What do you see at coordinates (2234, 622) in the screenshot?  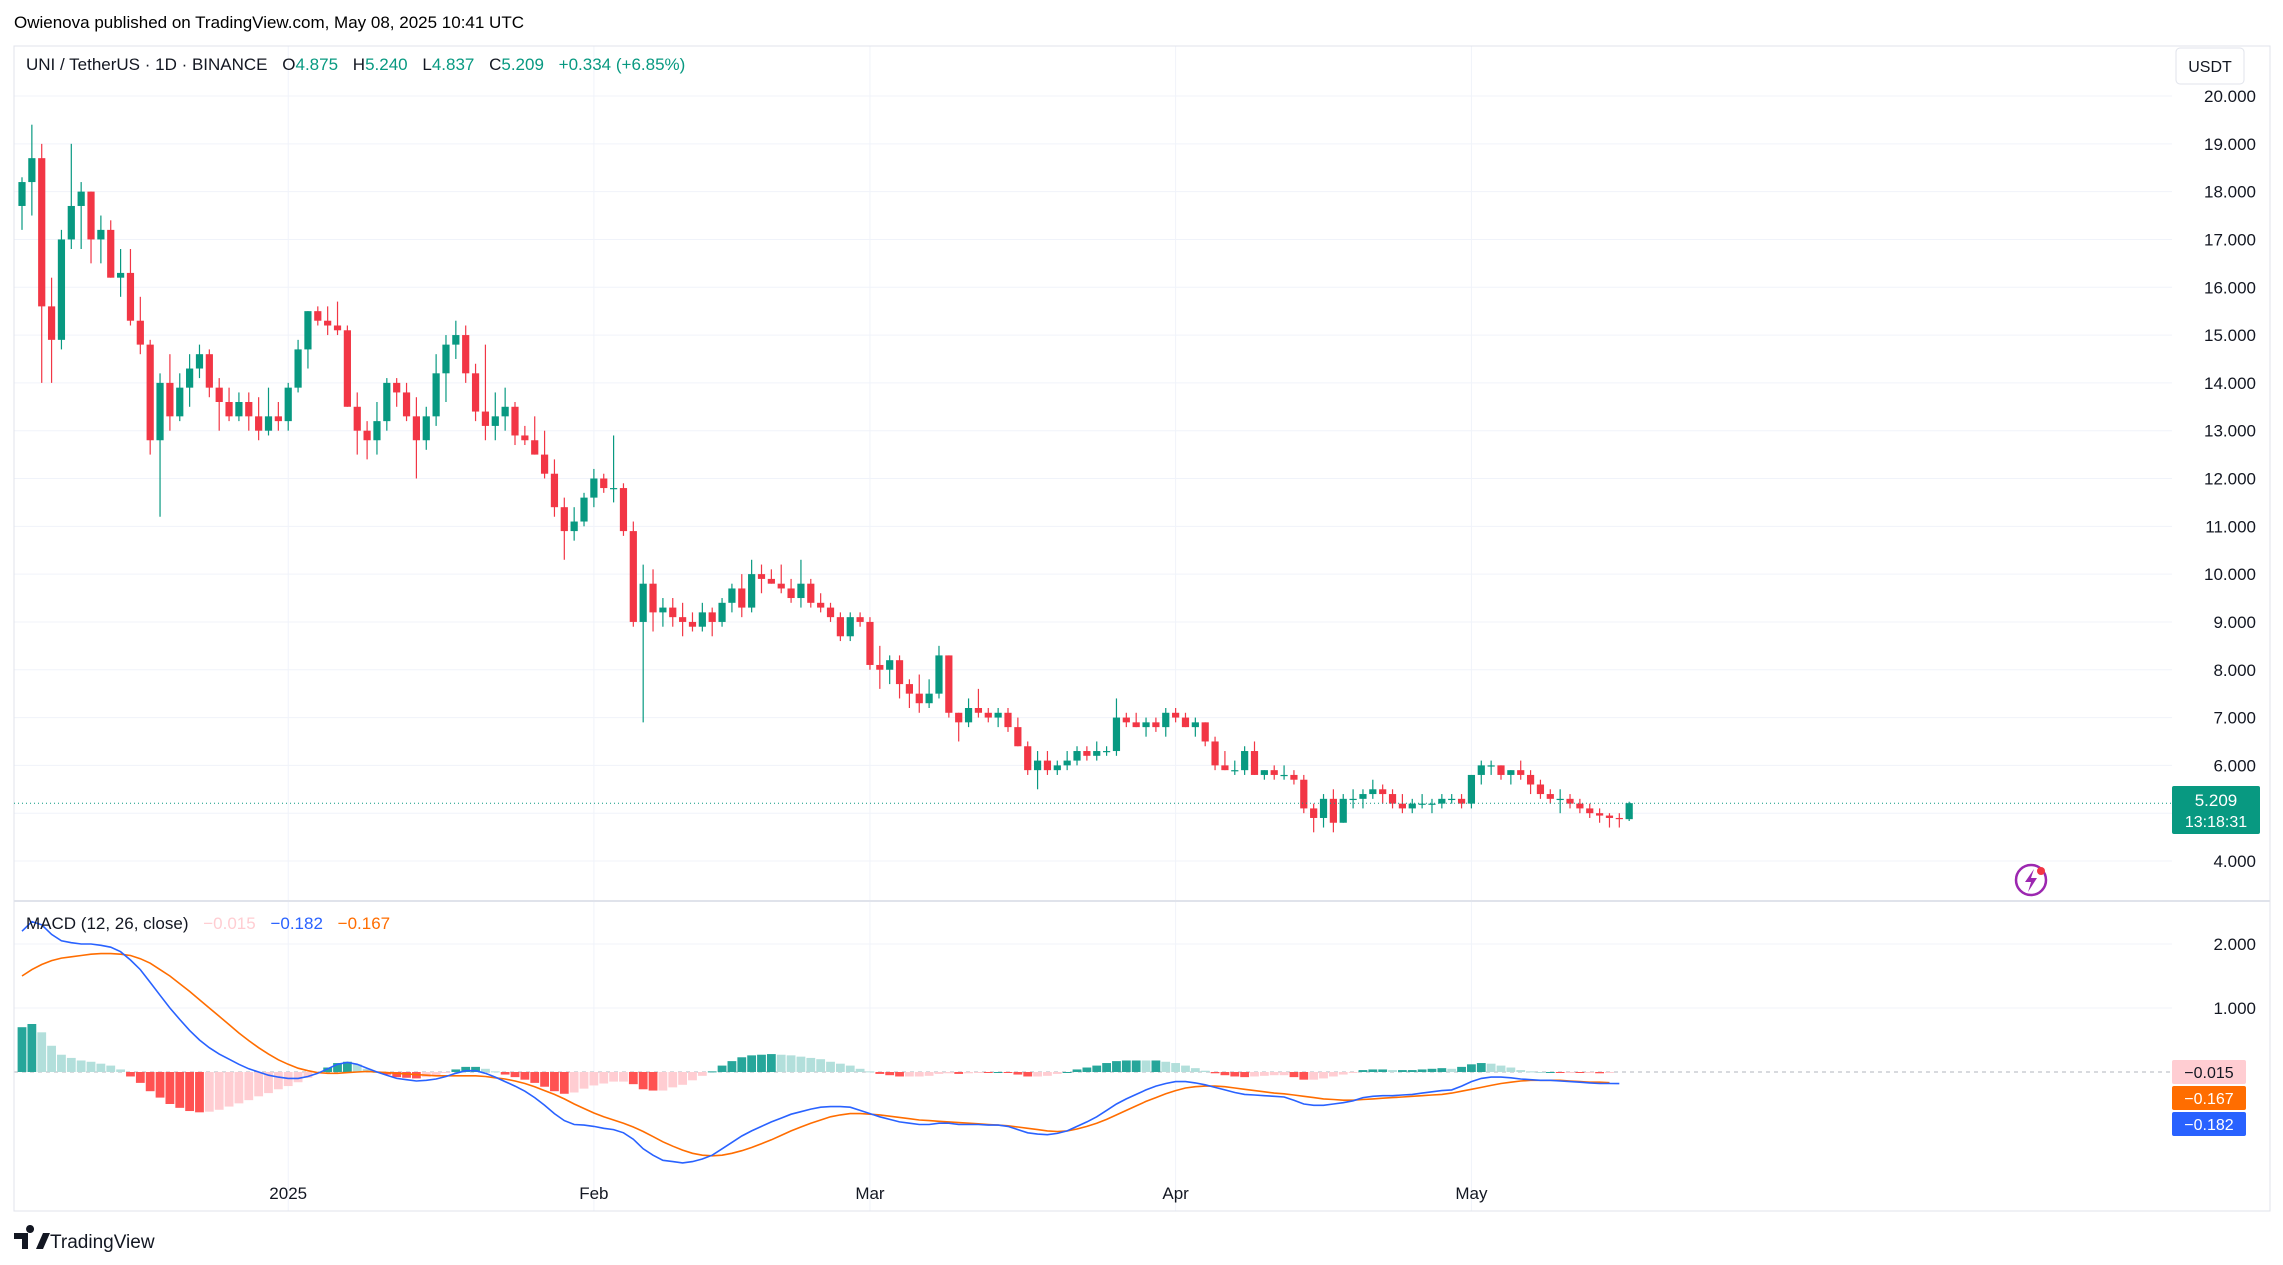 I see `price-tick-label: 9.000` at bounding box center [2234, 622].